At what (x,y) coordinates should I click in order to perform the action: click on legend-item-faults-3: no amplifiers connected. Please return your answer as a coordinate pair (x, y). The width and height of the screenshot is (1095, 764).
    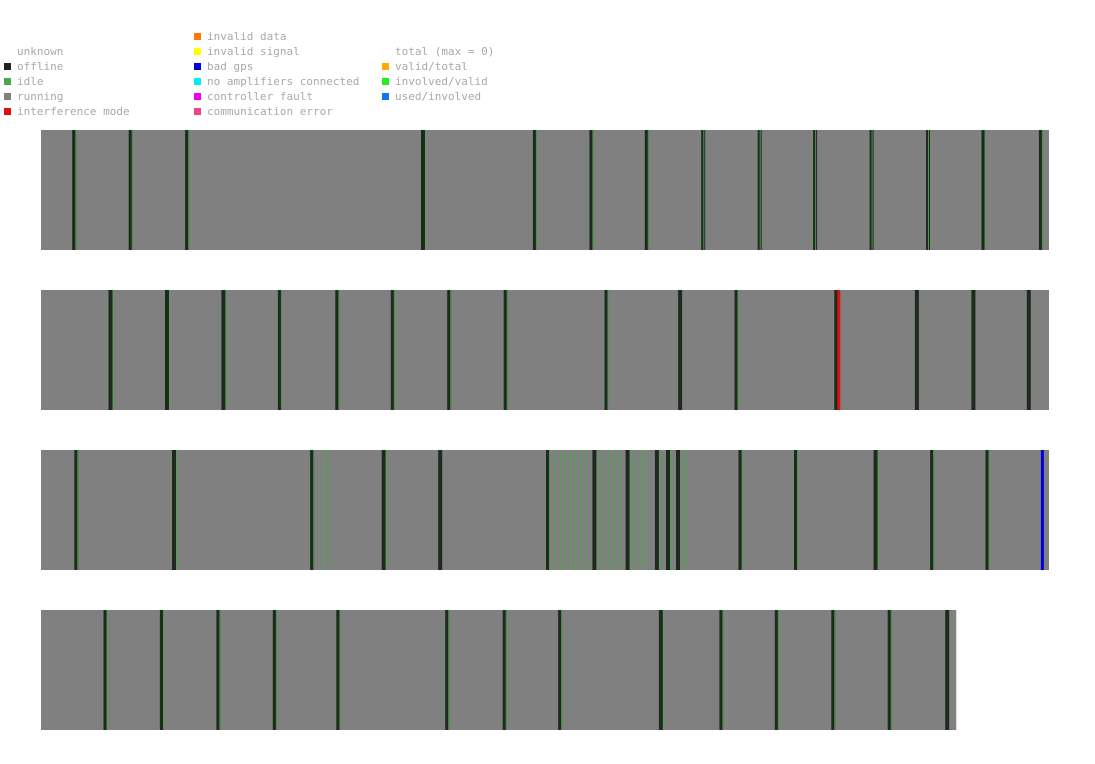
    Looking at the image, I should click on (276, 81).